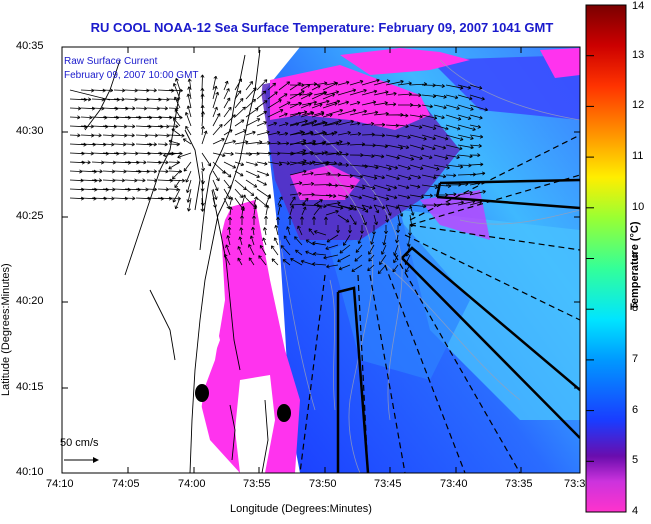 This screenshot has height=524, width=651. What do you see at coordinates (490, 342) in the screenshot?
I see `box-diagonal` at bounding box center [490, 342].